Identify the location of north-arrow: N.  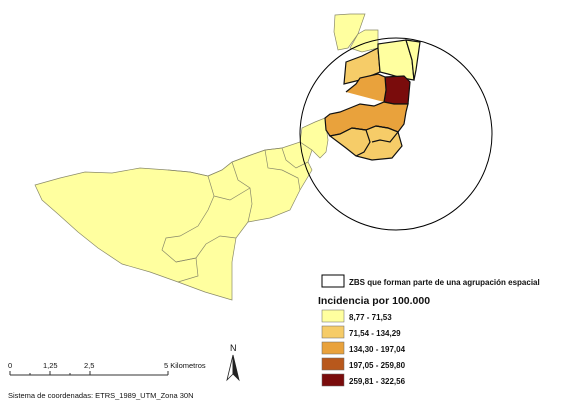
(233, 362).